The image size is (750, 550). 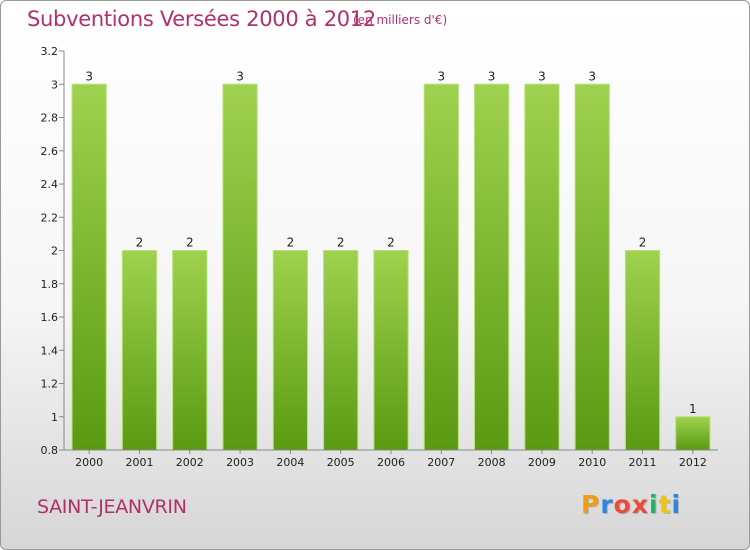 I want to click on y-tick-label: 2.2, so click(x=50, y=217).